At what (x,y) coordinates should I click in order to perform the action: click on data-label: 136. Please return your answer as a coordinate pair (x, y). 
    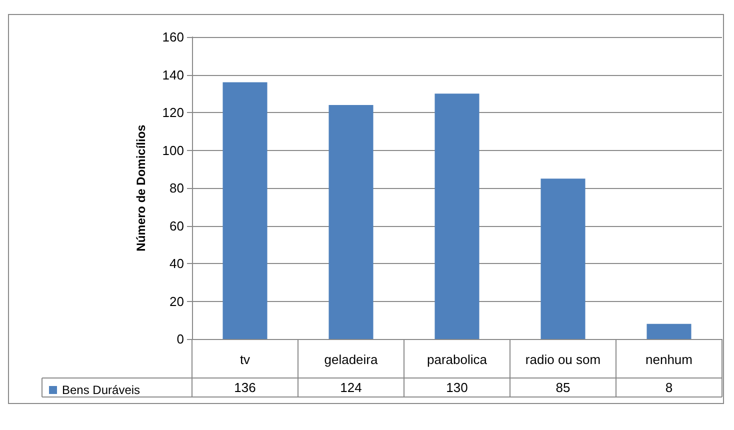
    Looking at the image, I should click on (245, 387).